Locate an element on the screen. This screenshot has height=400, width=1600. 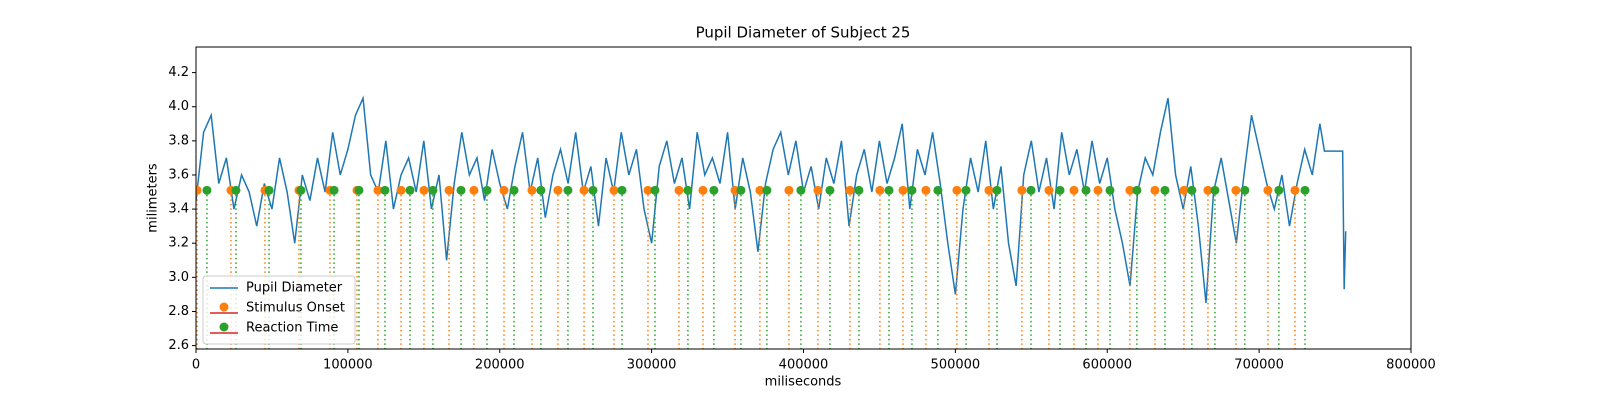
legend-label: Pupil Diameter is located at coordinates (294, 288).